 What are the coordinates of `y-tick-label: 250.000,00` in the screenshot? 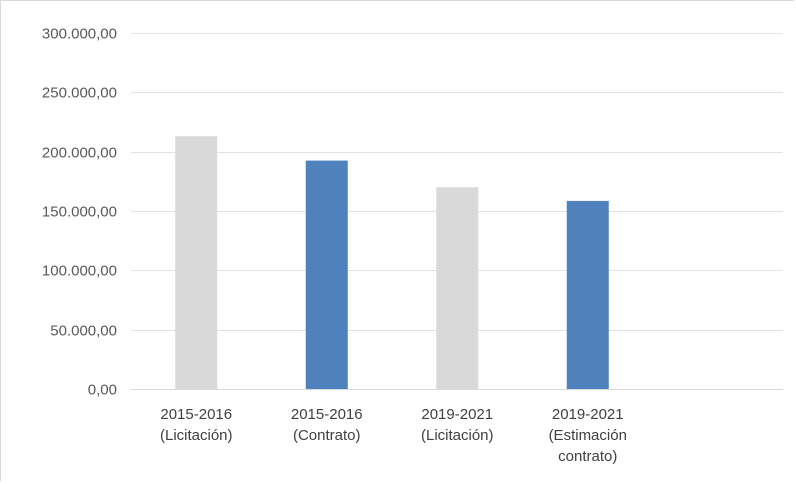 It's located at (79, 93).